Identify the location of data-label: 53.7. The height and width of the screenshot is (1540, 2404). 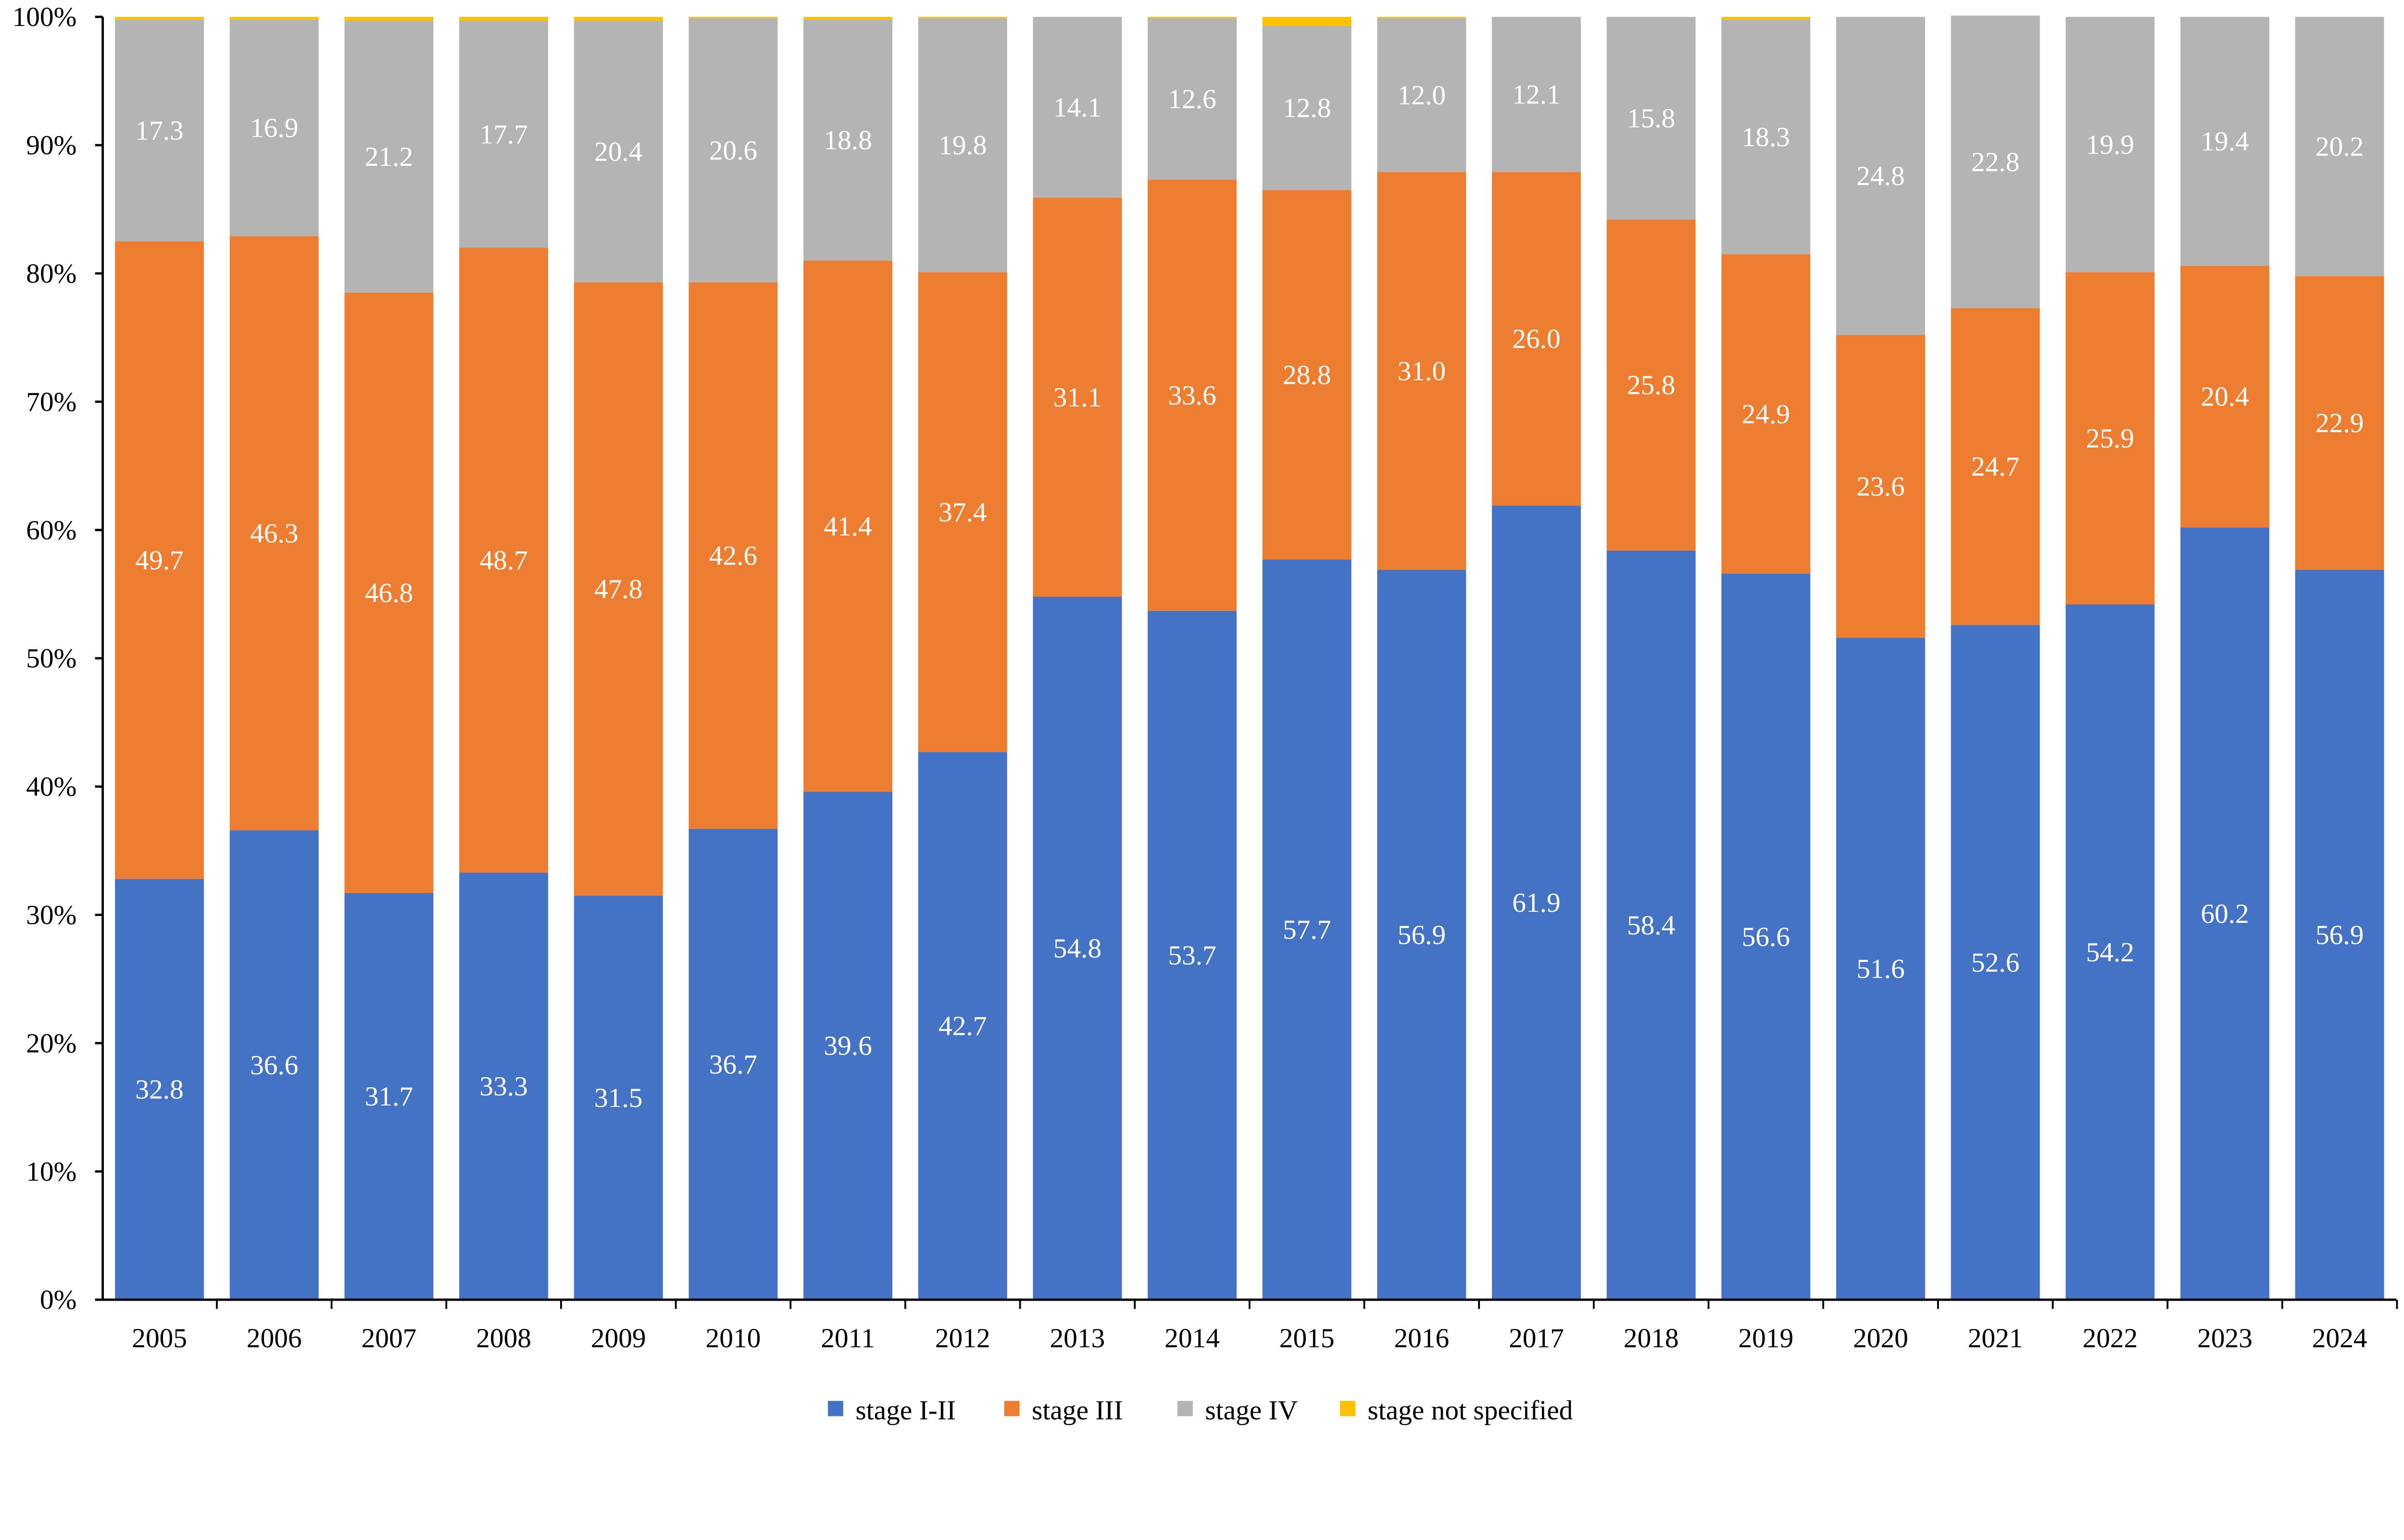
(1192, 956).